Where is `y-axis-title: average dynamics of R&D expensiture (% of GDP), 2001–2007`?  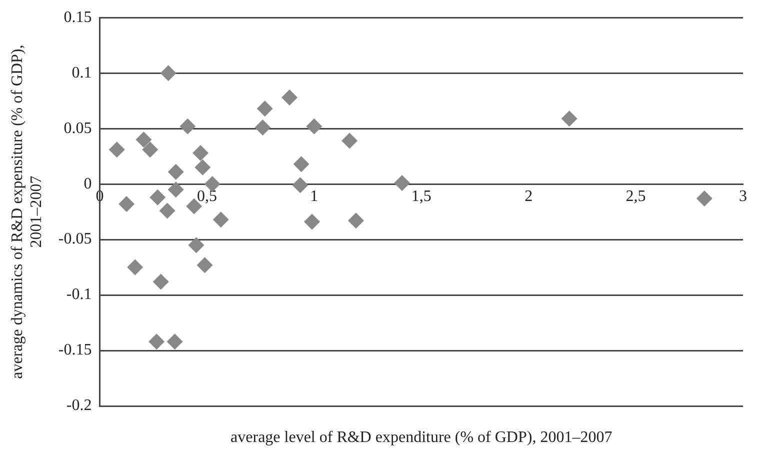 y-axis-title: average dynamics of R&D expensiture (% of GDP), 2001–2007 is located at coordinates (27, 211).